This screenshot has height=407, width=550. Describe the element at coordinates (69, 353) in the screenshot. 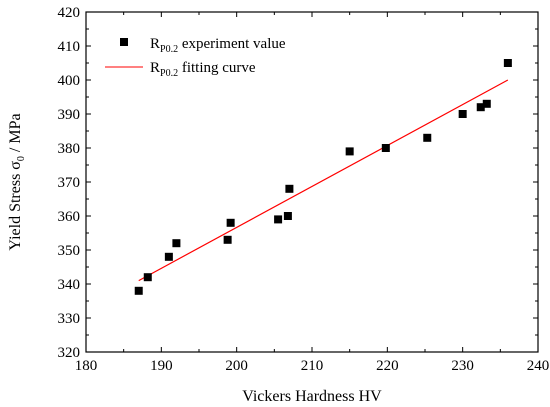

I see `y-tick-label: 320` at that location.